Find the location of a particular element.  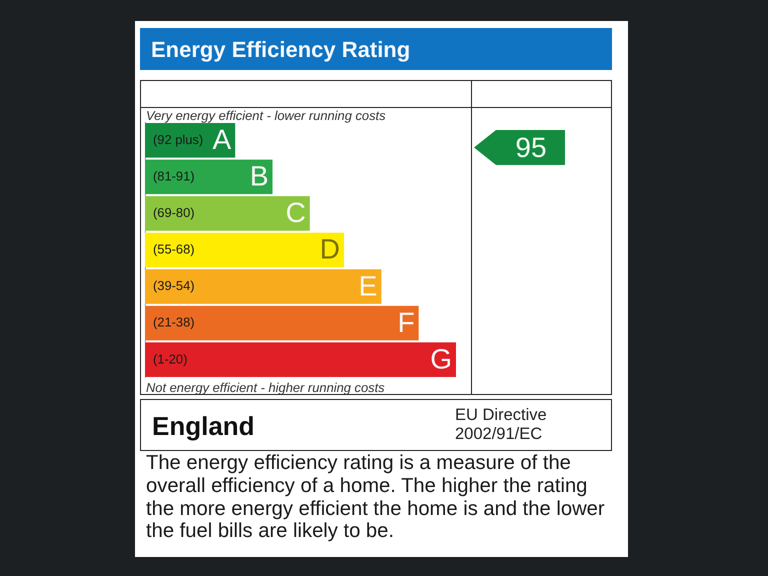

chart-title: Energy Efficiency Rating is located at coordinates (280, 49).